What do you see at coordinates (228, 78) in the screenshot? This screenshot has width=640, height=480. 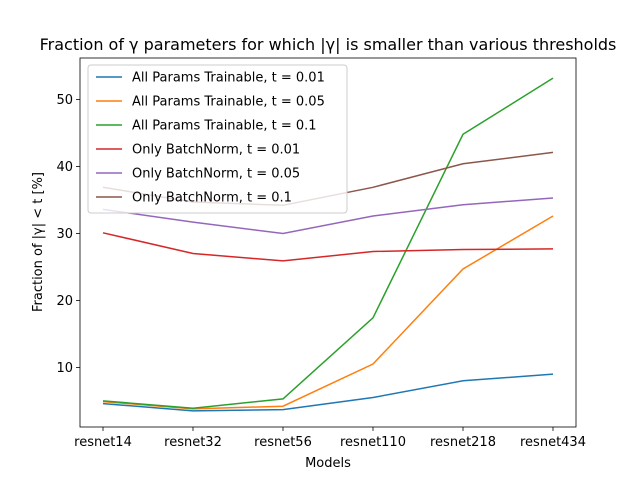 I see `legend-label: All Params Trainable, t = 0.01` at bounding box center [228, 78].